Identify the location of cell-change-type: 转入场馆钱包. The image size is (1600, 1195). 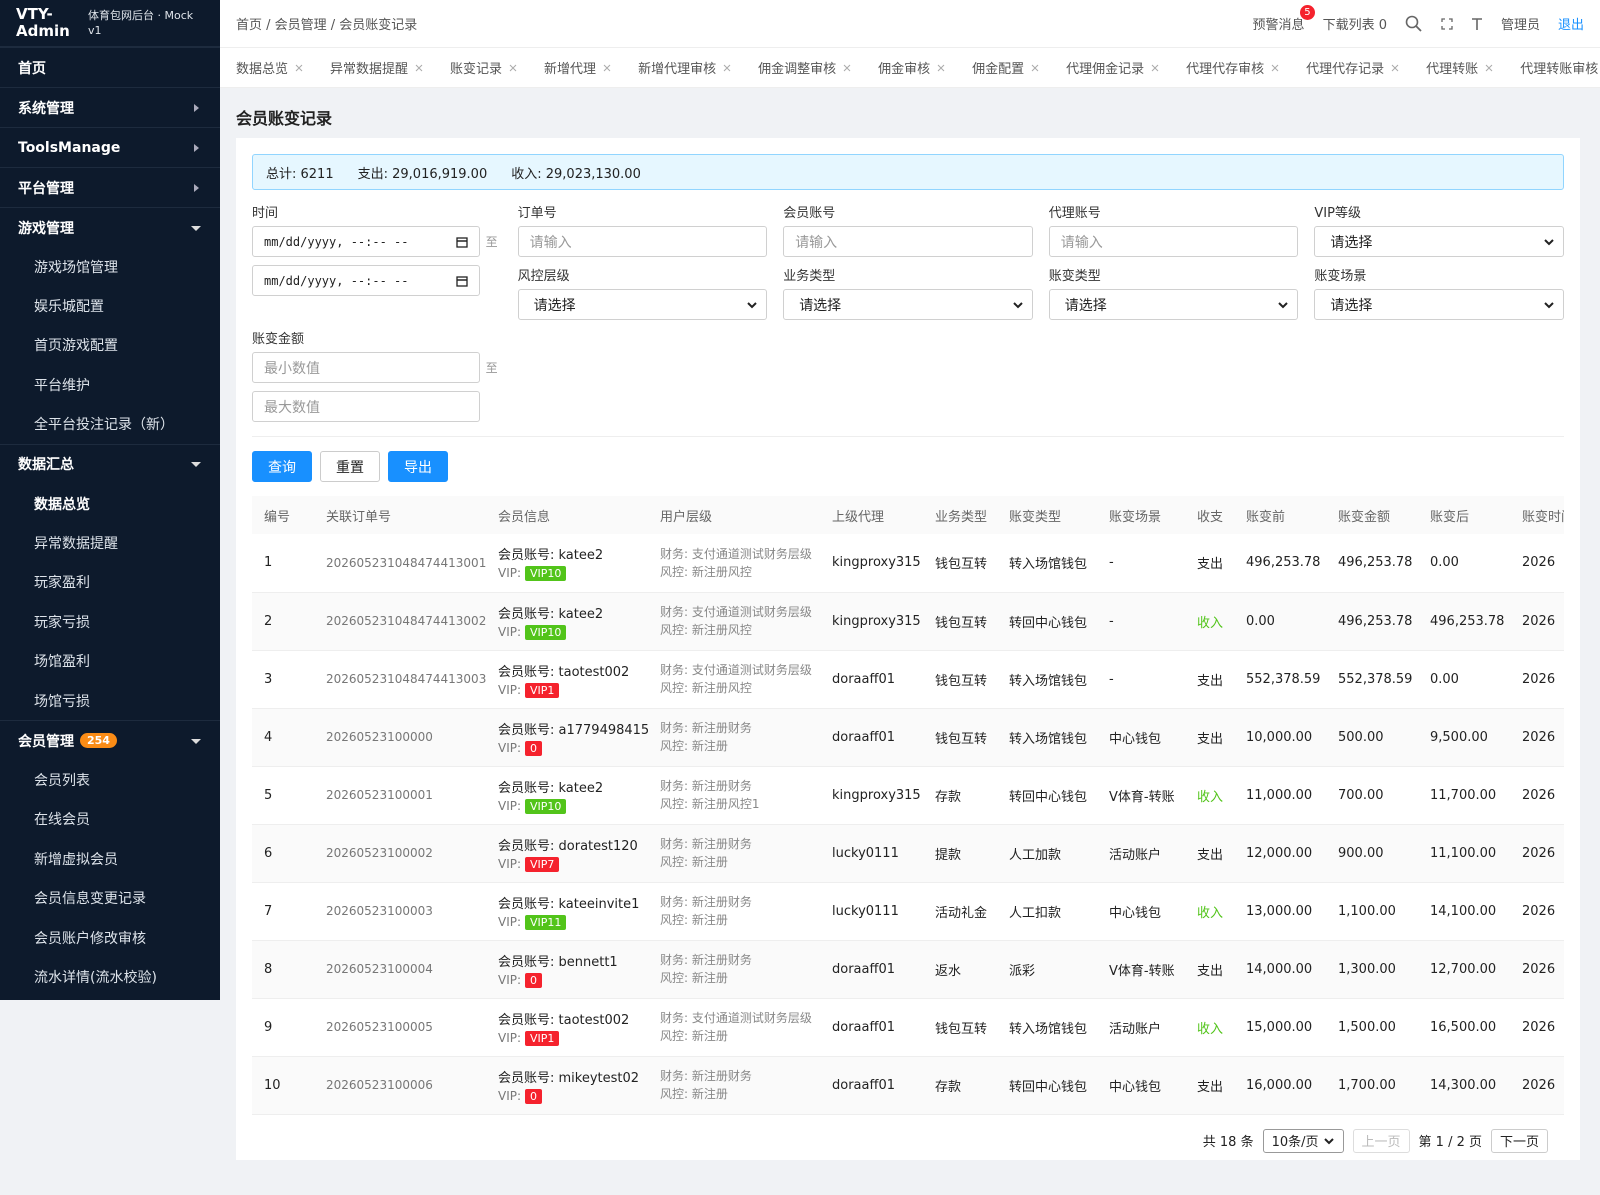
(1047, 563).